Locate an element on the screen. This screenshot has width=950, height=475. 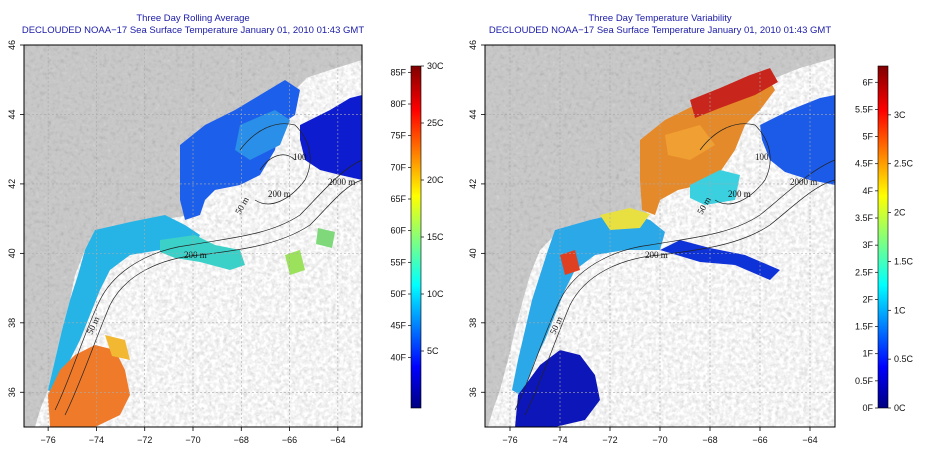
colorbar-label-c: 30C is located at coordinates (435, 66).